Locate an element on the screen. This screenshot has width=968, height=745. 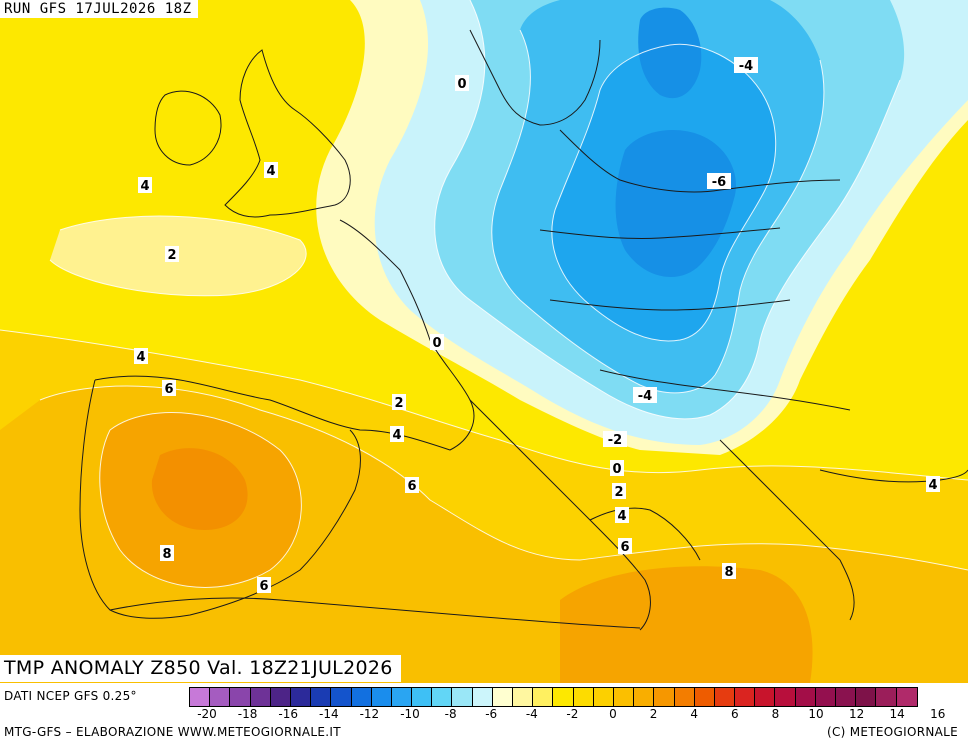
legend-tick-label: 14 is located at coordinates (897, 714).